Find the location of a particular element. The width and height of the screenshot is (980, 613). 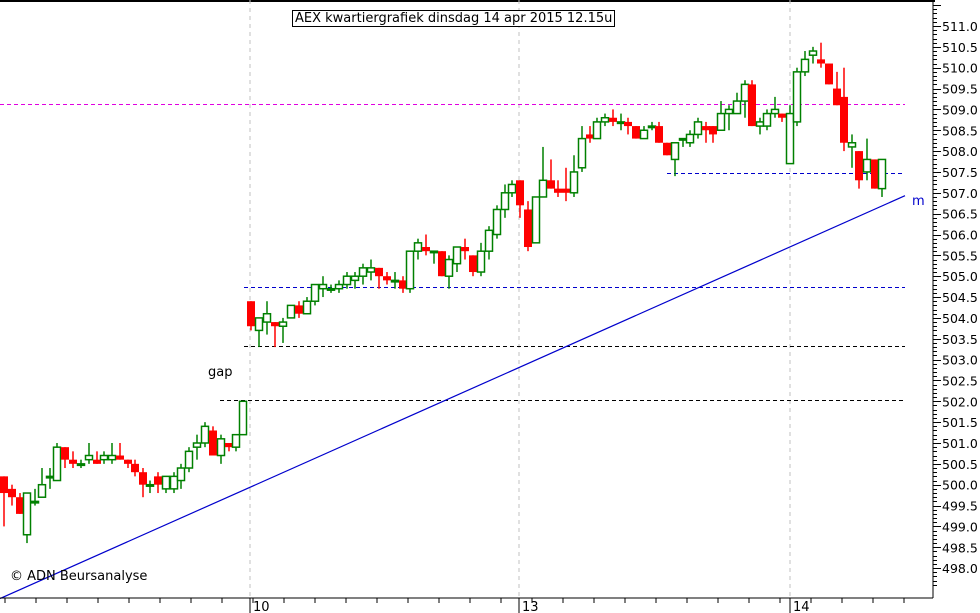

y-tick-label: 504.5 is located at coordinates (960, 297).